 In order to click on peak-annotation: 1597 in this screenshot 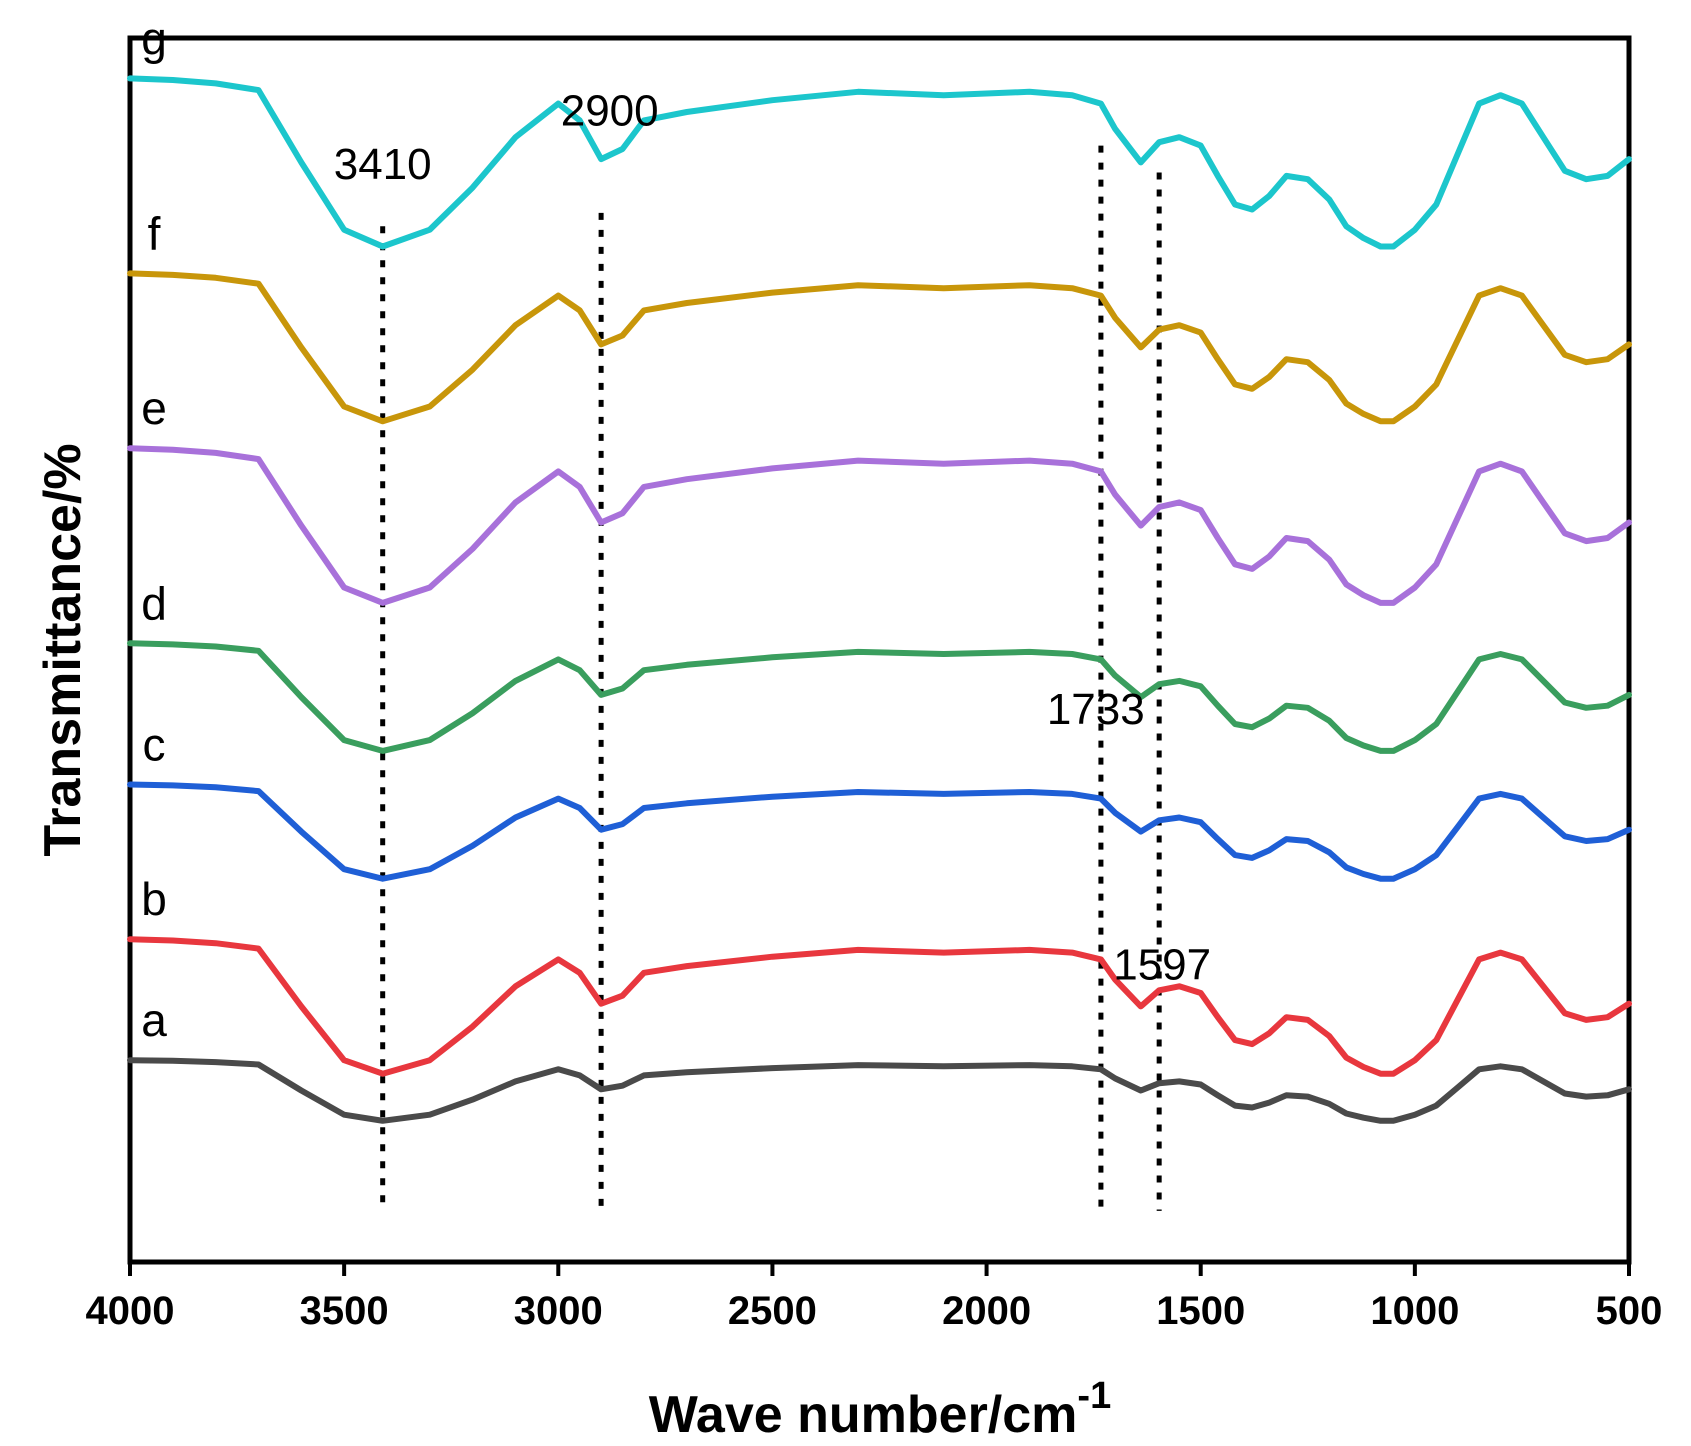, I will do `click(1162, 965)`.